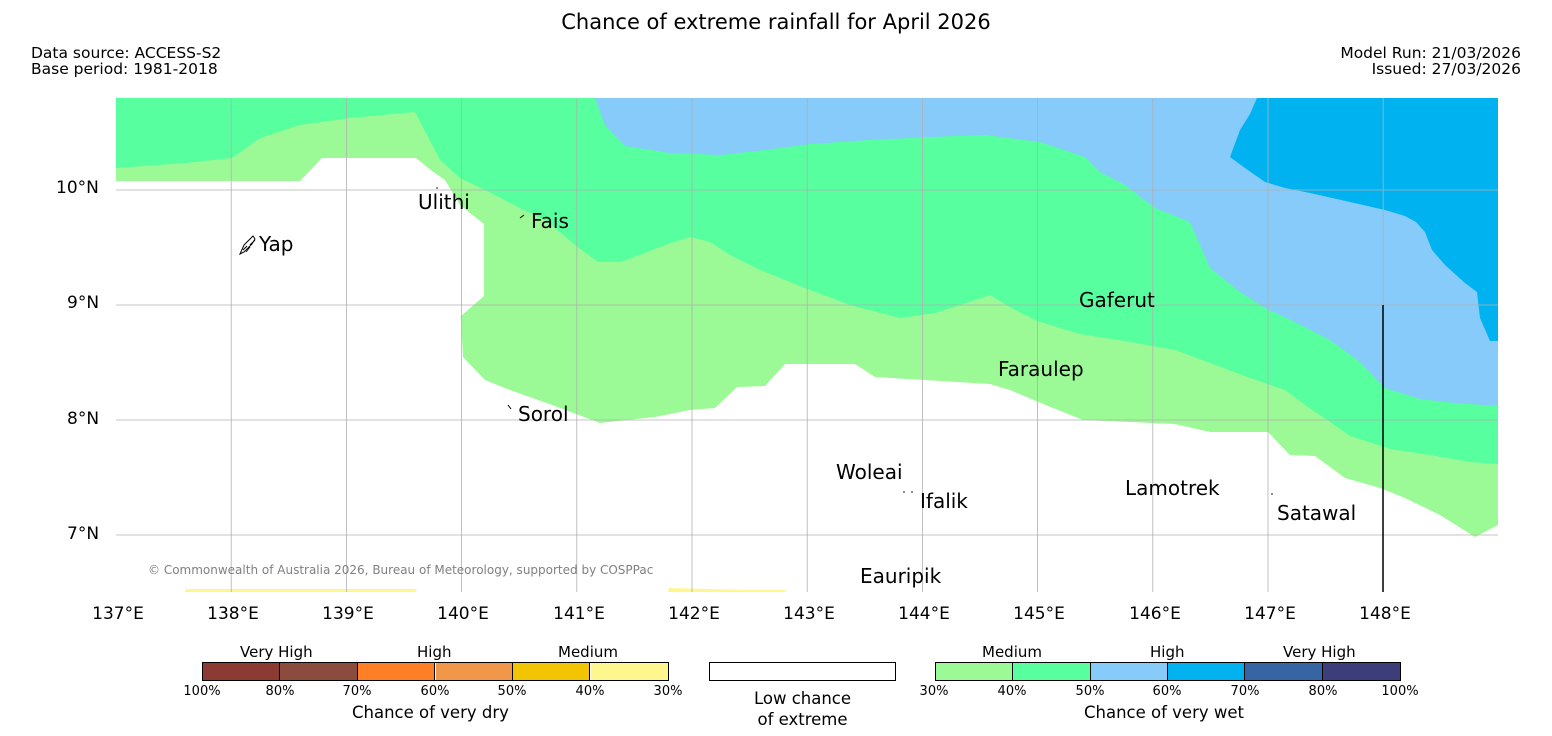  Describe the element at coordinates (83, 534) in the screenshot. I see `lat-label-7n: 7°N` at that location.